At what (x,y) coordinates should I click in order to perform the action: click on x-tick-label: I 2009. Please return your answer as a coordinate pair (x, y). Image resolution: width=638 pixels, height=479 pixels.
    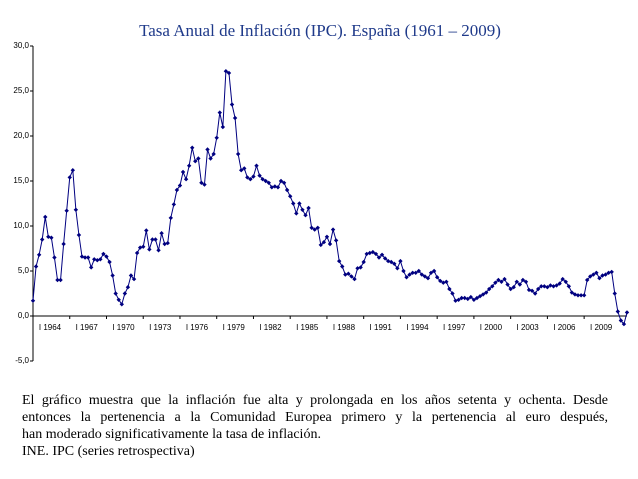
    Looking at the image, I should click on (601, 327).